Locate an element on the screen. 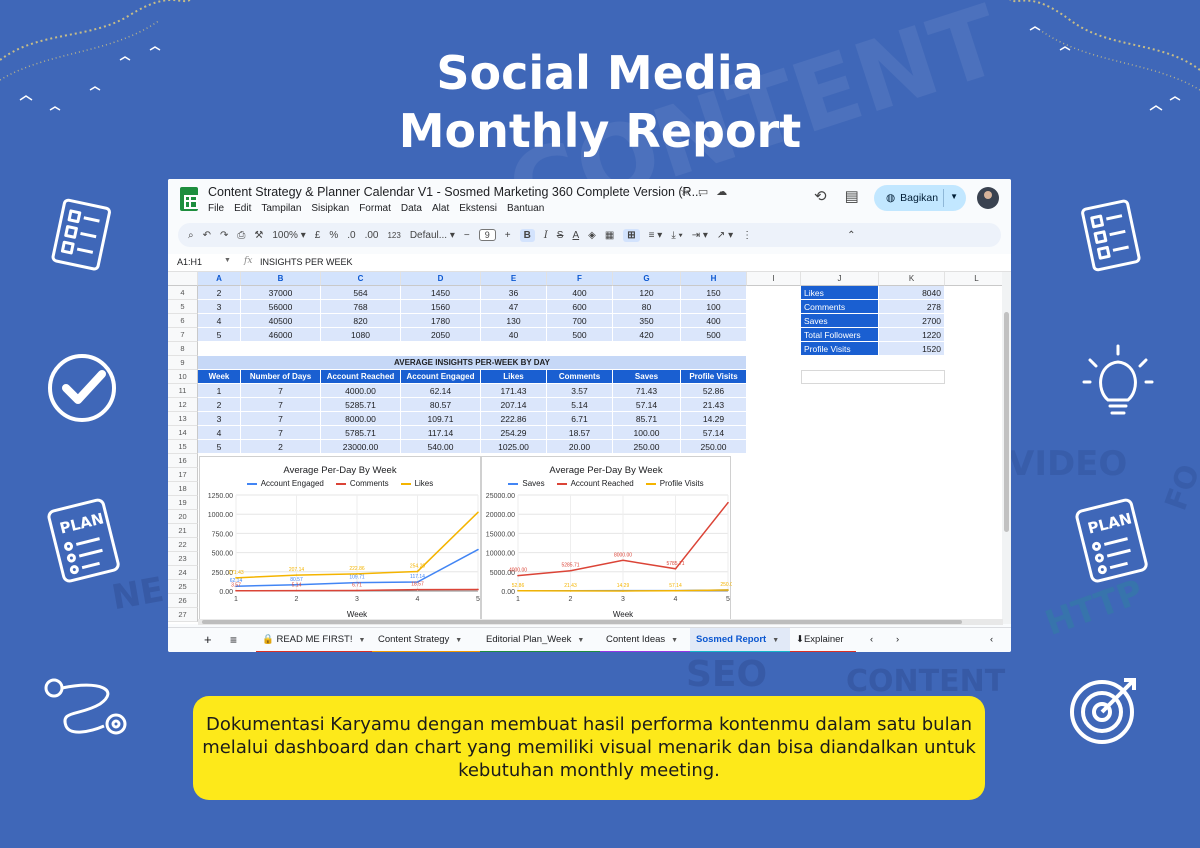 This screenshot has width=1200, height=848. vertical-scrollbar is located at coordinates (1006, 448).